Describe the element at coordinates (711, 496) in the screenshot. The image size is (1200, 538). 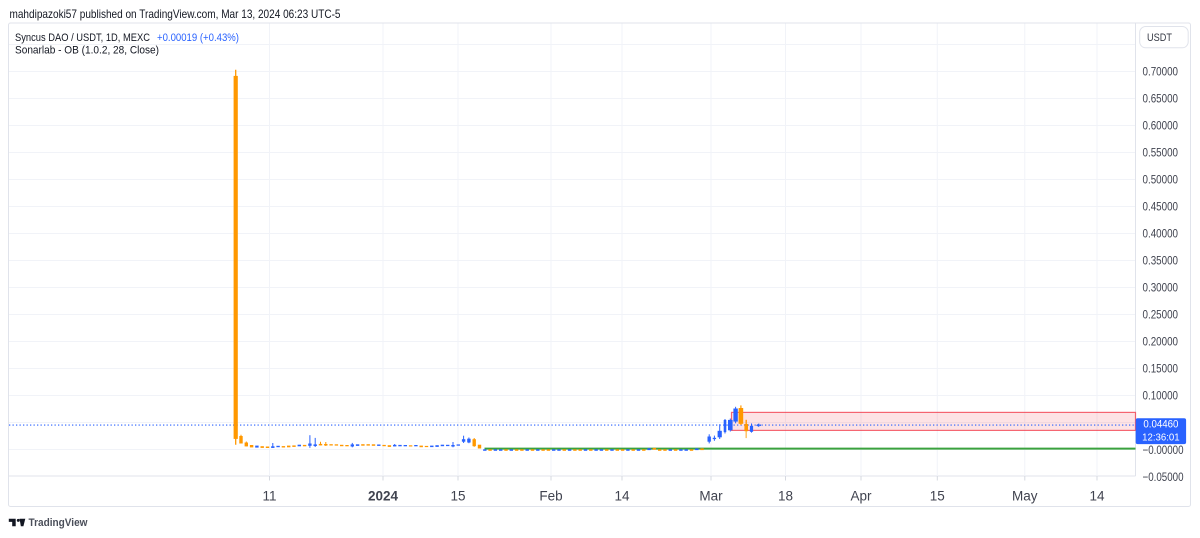
I see `svg-text: Mar` at that location.